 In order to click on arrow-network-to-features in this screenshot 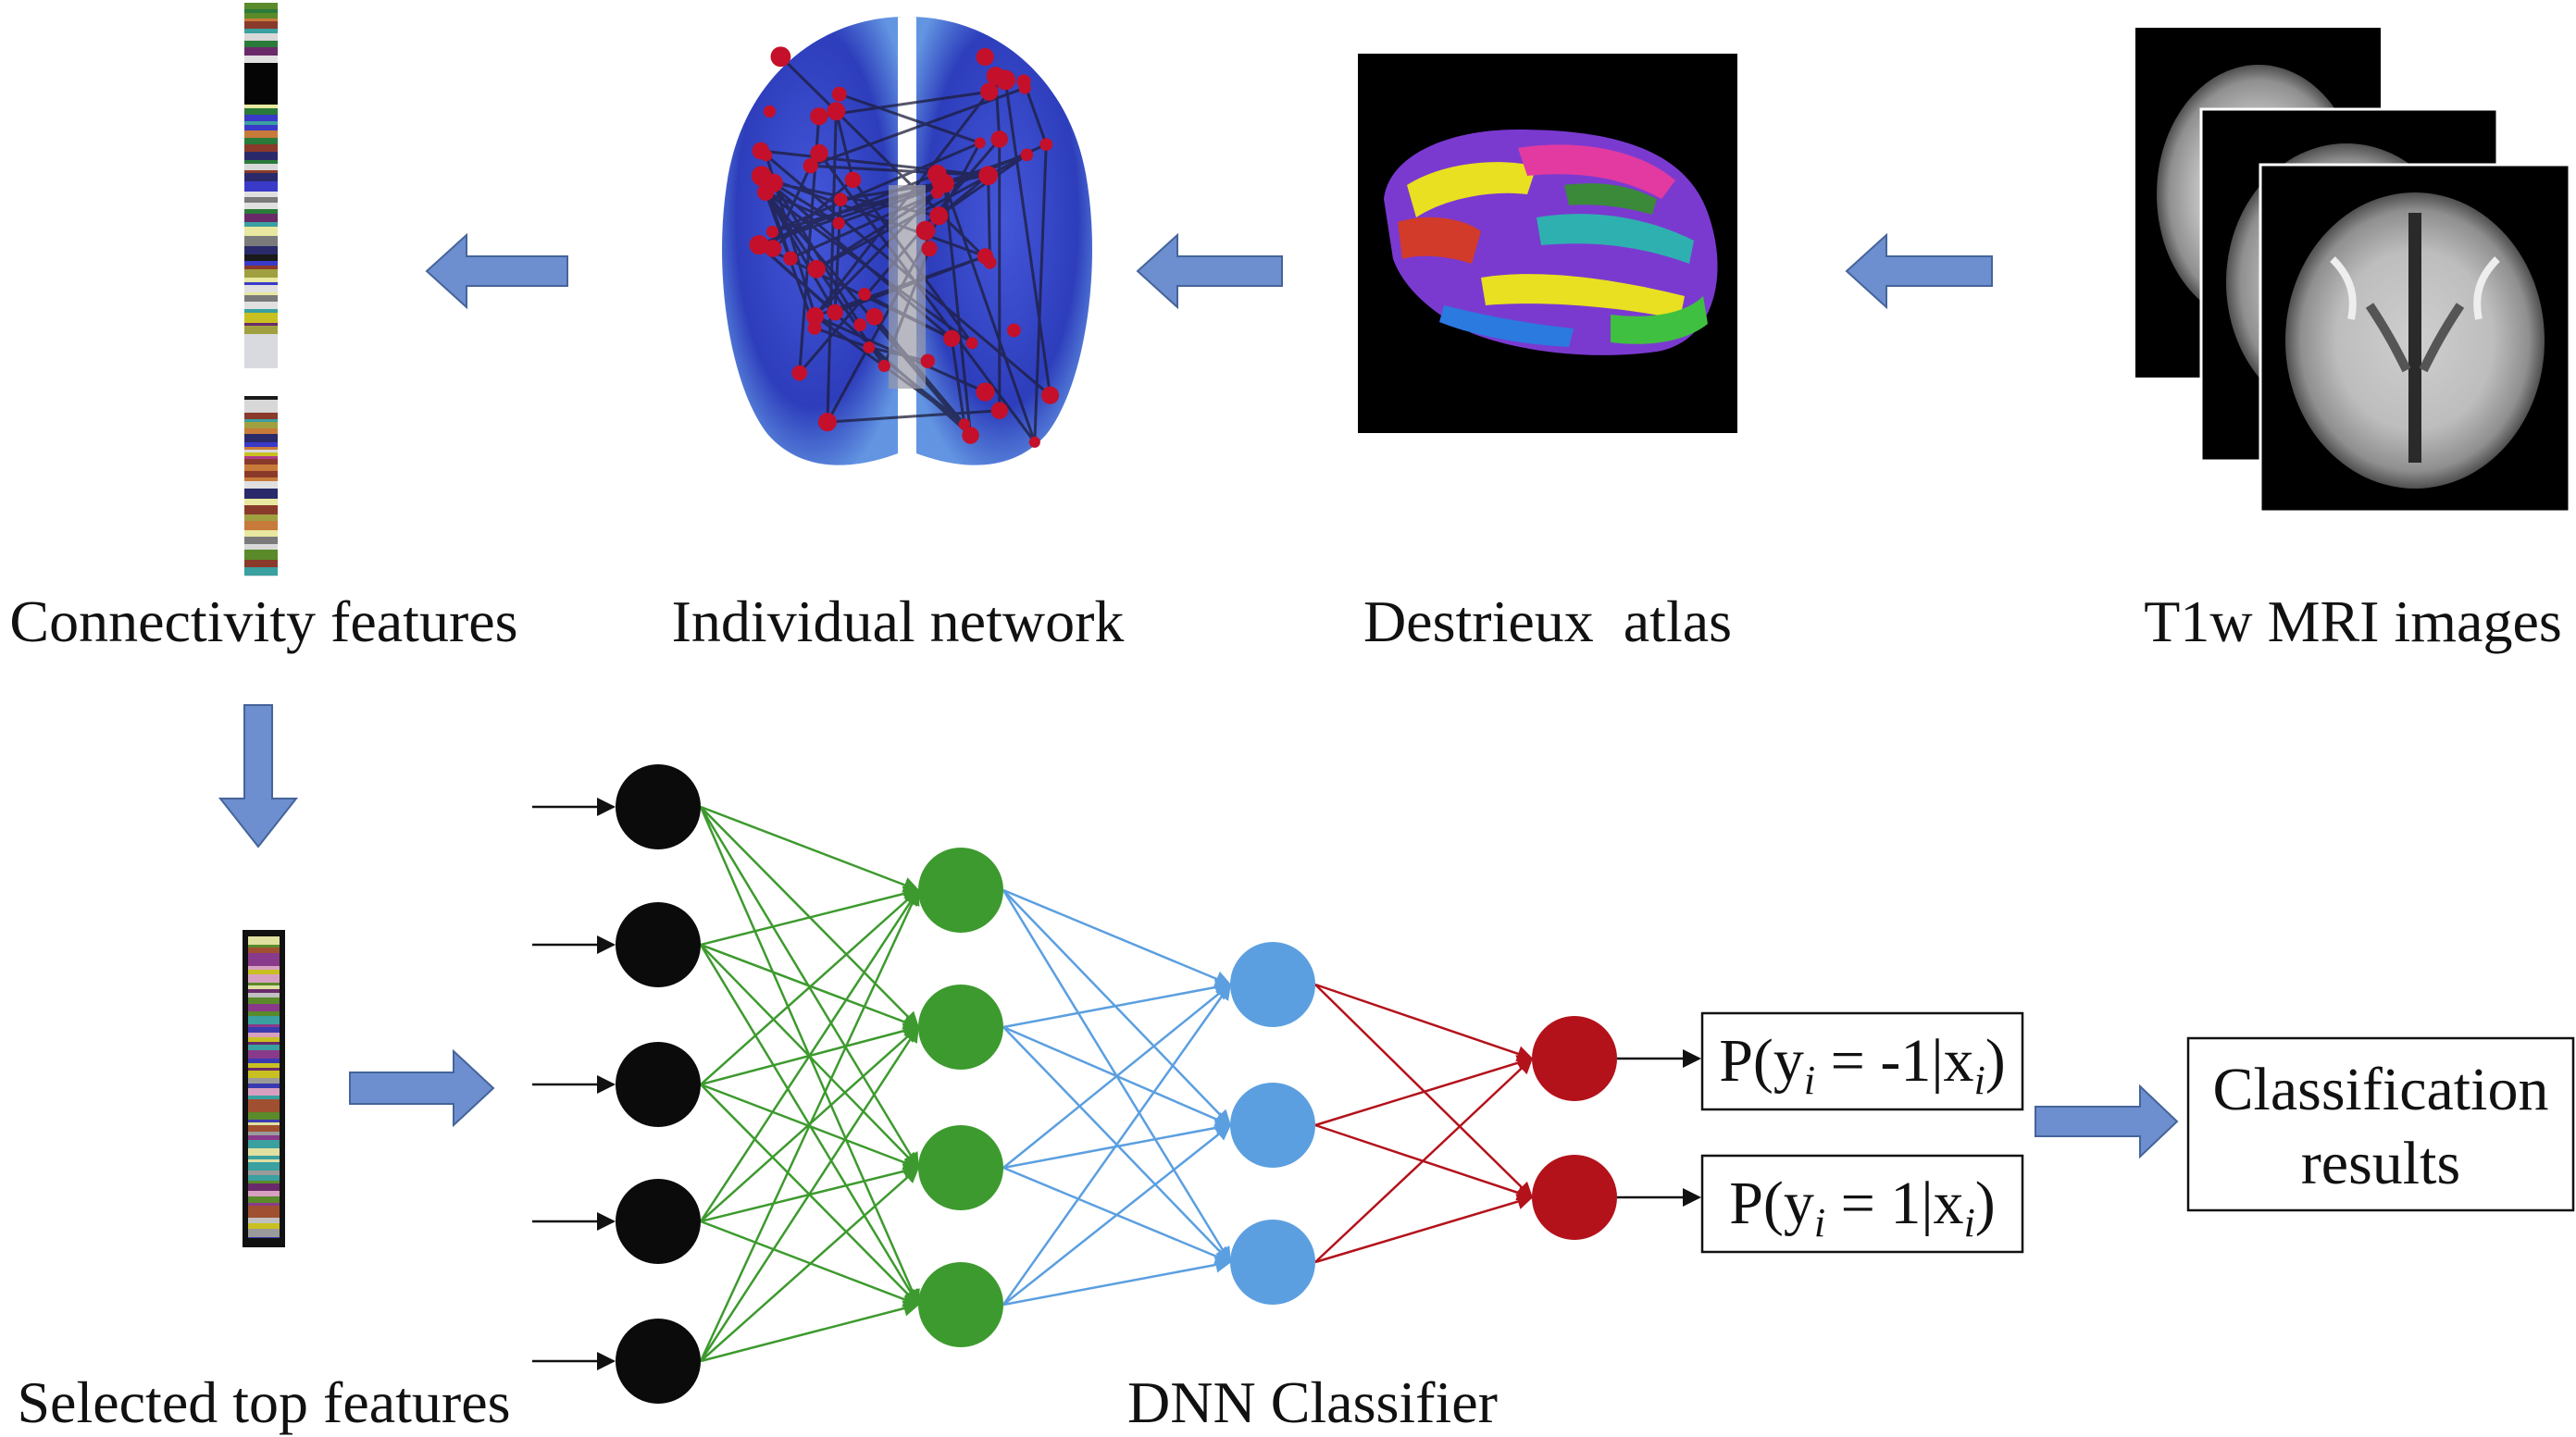, I will do `click(497, 271)`.